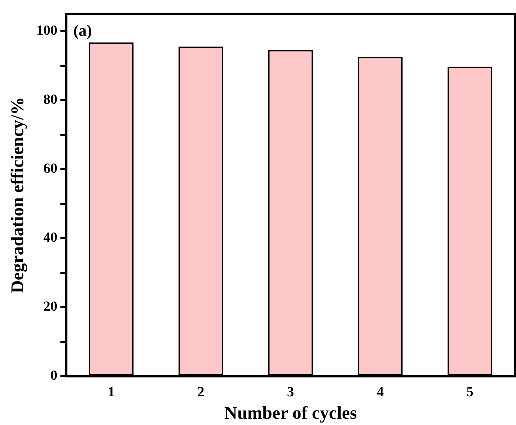  Describe the element at coordinates (54, 376) in the screenshot. I see `y-tick-label: 0` at that location.